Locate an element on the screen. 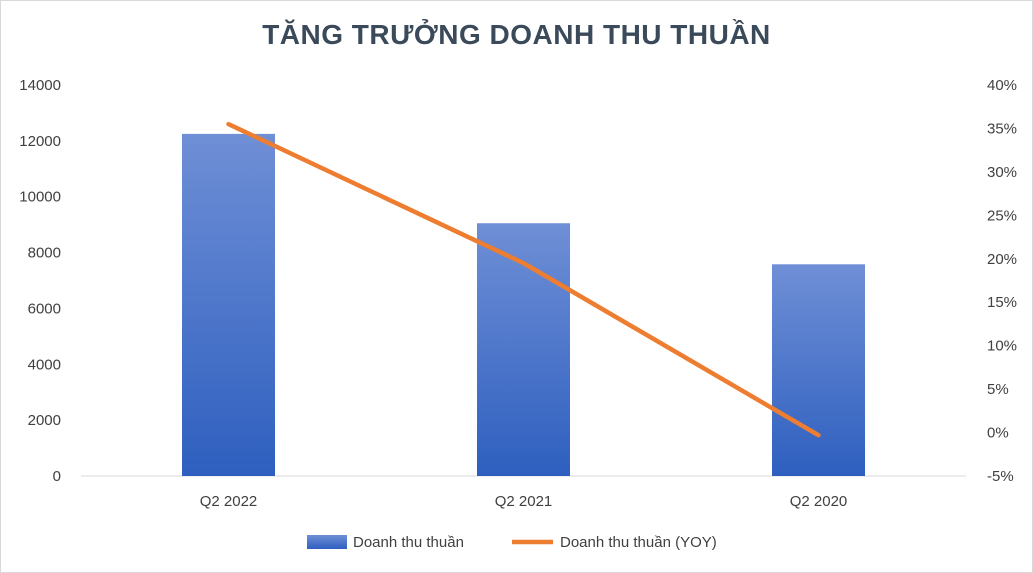  right-axis-tick-label: 10% is located at coordinates (1002, 346).